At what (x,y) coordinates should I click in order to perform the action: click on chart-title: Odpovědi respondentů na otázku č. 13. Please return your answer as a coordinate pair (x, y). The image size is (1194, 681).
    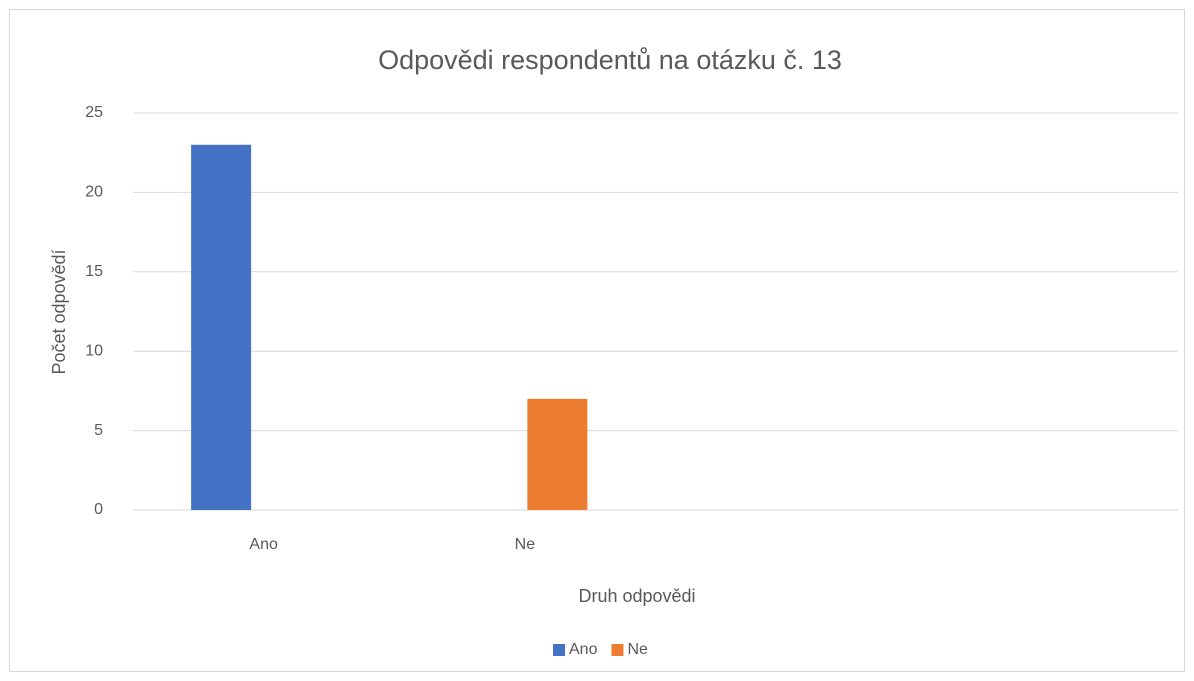
    Looking at the image, I should click on (610, 60).